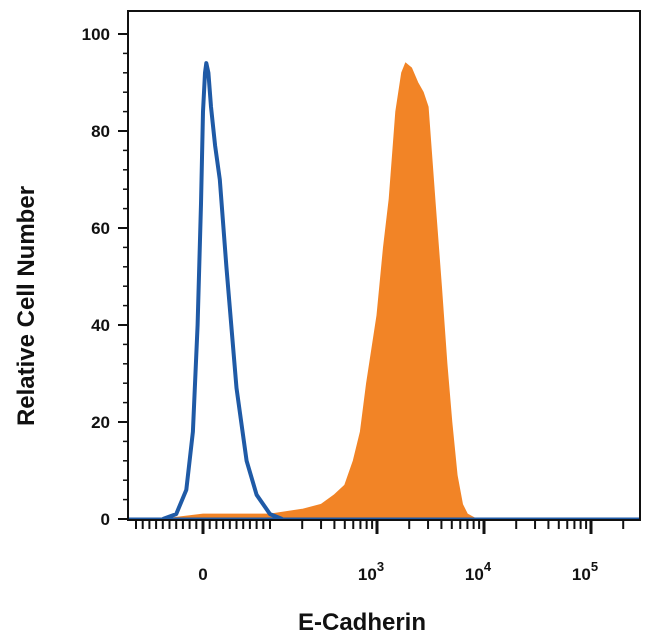 The width and height of the screenshot is (650, 644). I want to click on series-outline-histogram, so click(222, 291).